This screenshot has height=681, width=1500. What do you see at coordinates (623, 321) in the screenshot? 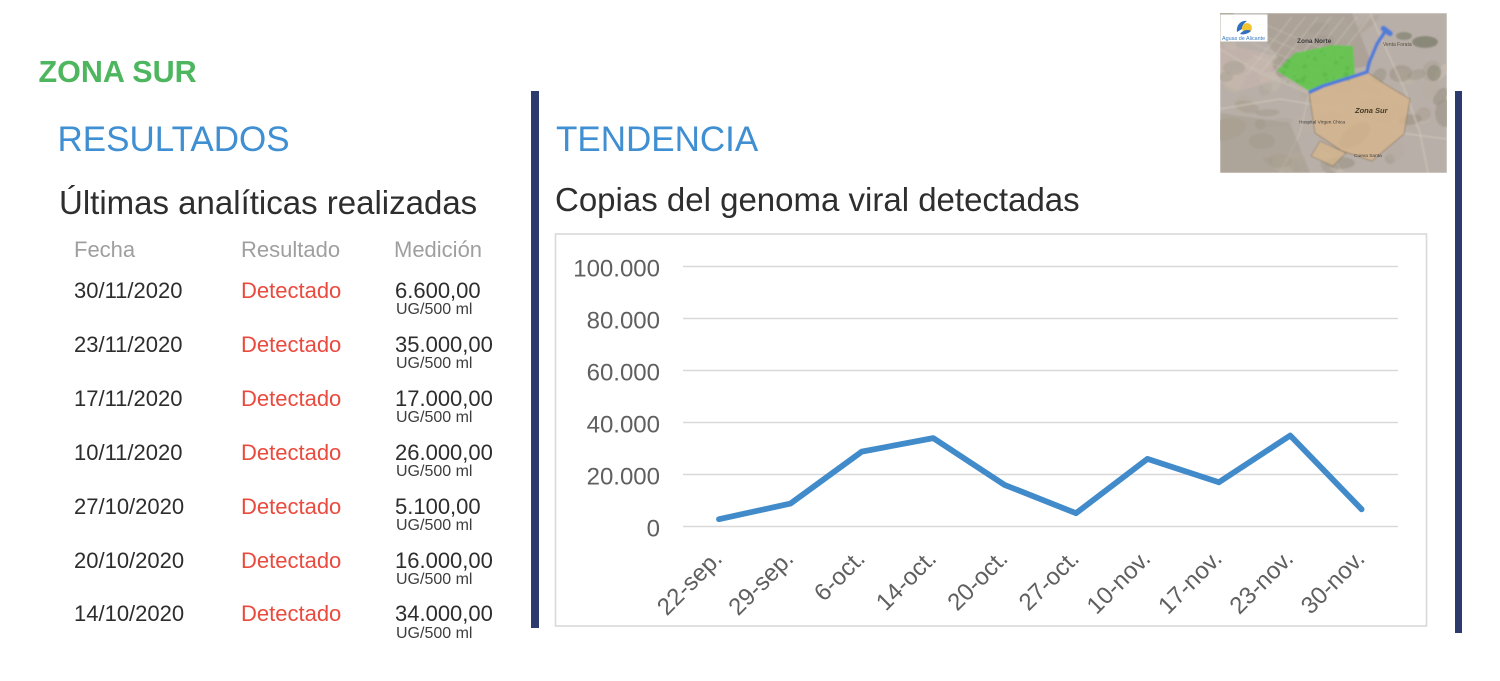
I see `svg-text: 80.000` at bounding box center [623, 321].